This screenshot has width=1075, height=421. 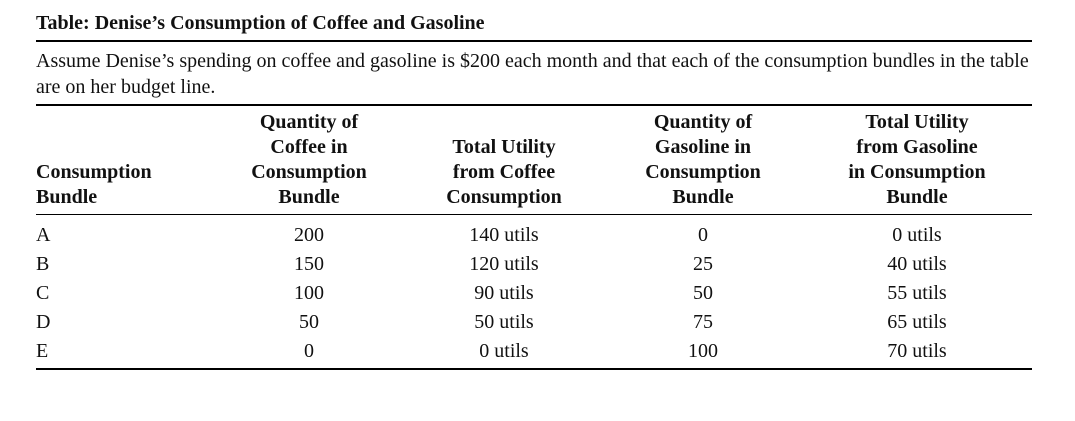 What do you see at coordinates (917, 322) in the screenshot?
I see `cell-gasoline-utility: 65 utils` at bounding box center [917, 322].